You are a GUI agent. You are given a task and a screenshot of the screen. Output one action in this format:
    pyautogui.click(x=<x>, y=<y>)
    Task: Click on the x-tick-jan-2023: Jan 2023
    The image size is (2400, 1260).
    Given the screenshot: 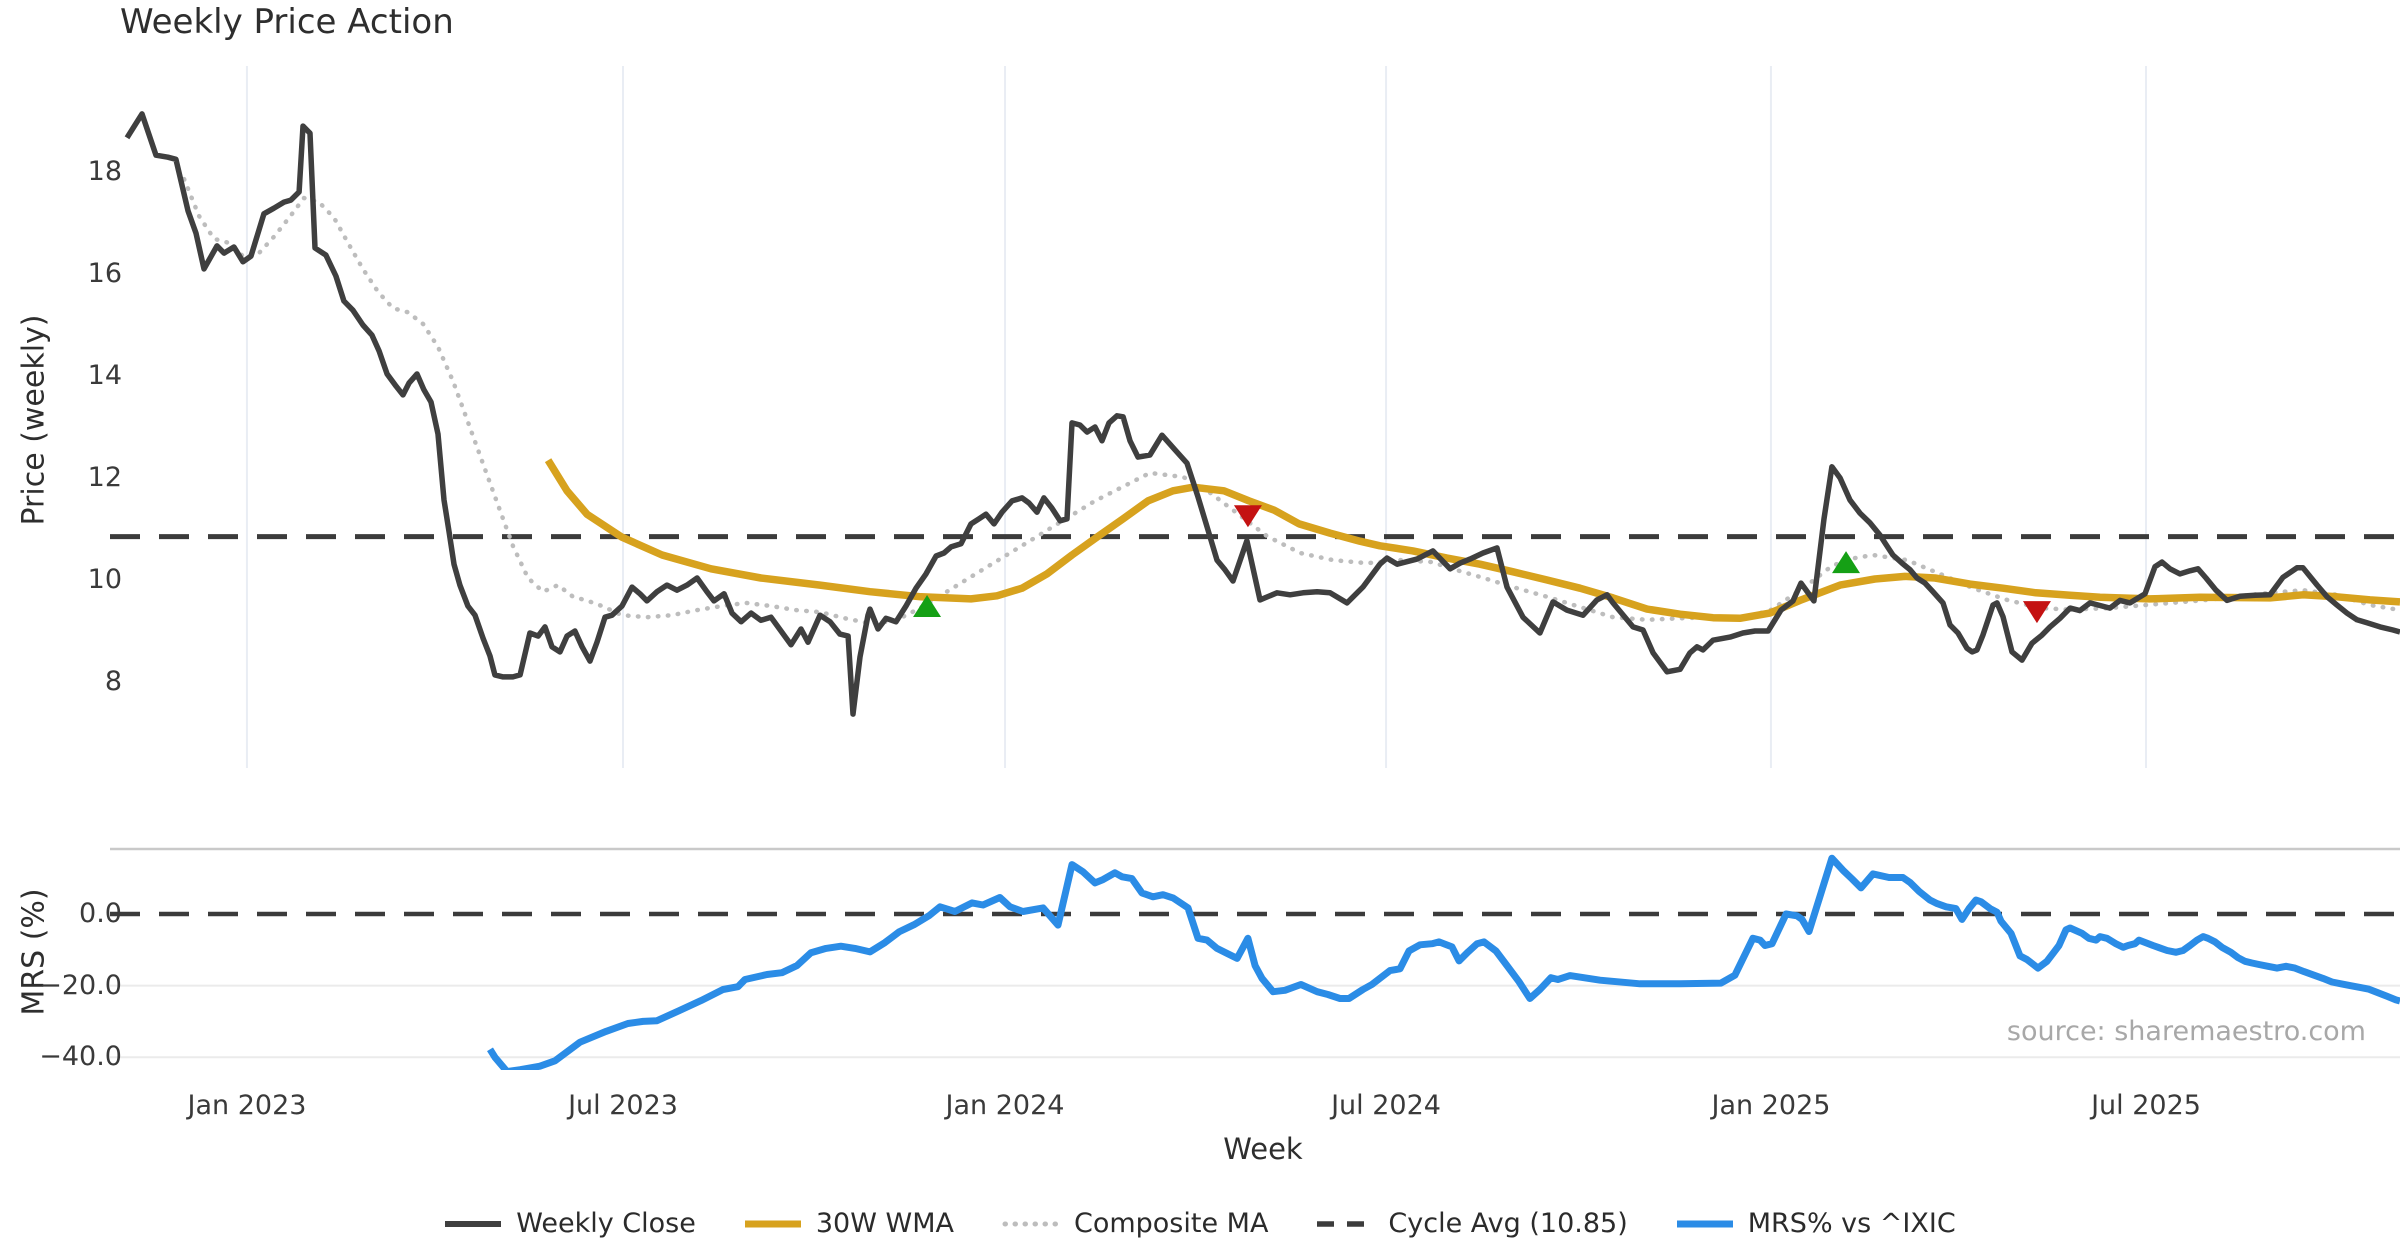 What is the action you would take?
    pyautogui.click(x=247, y=1105)
    